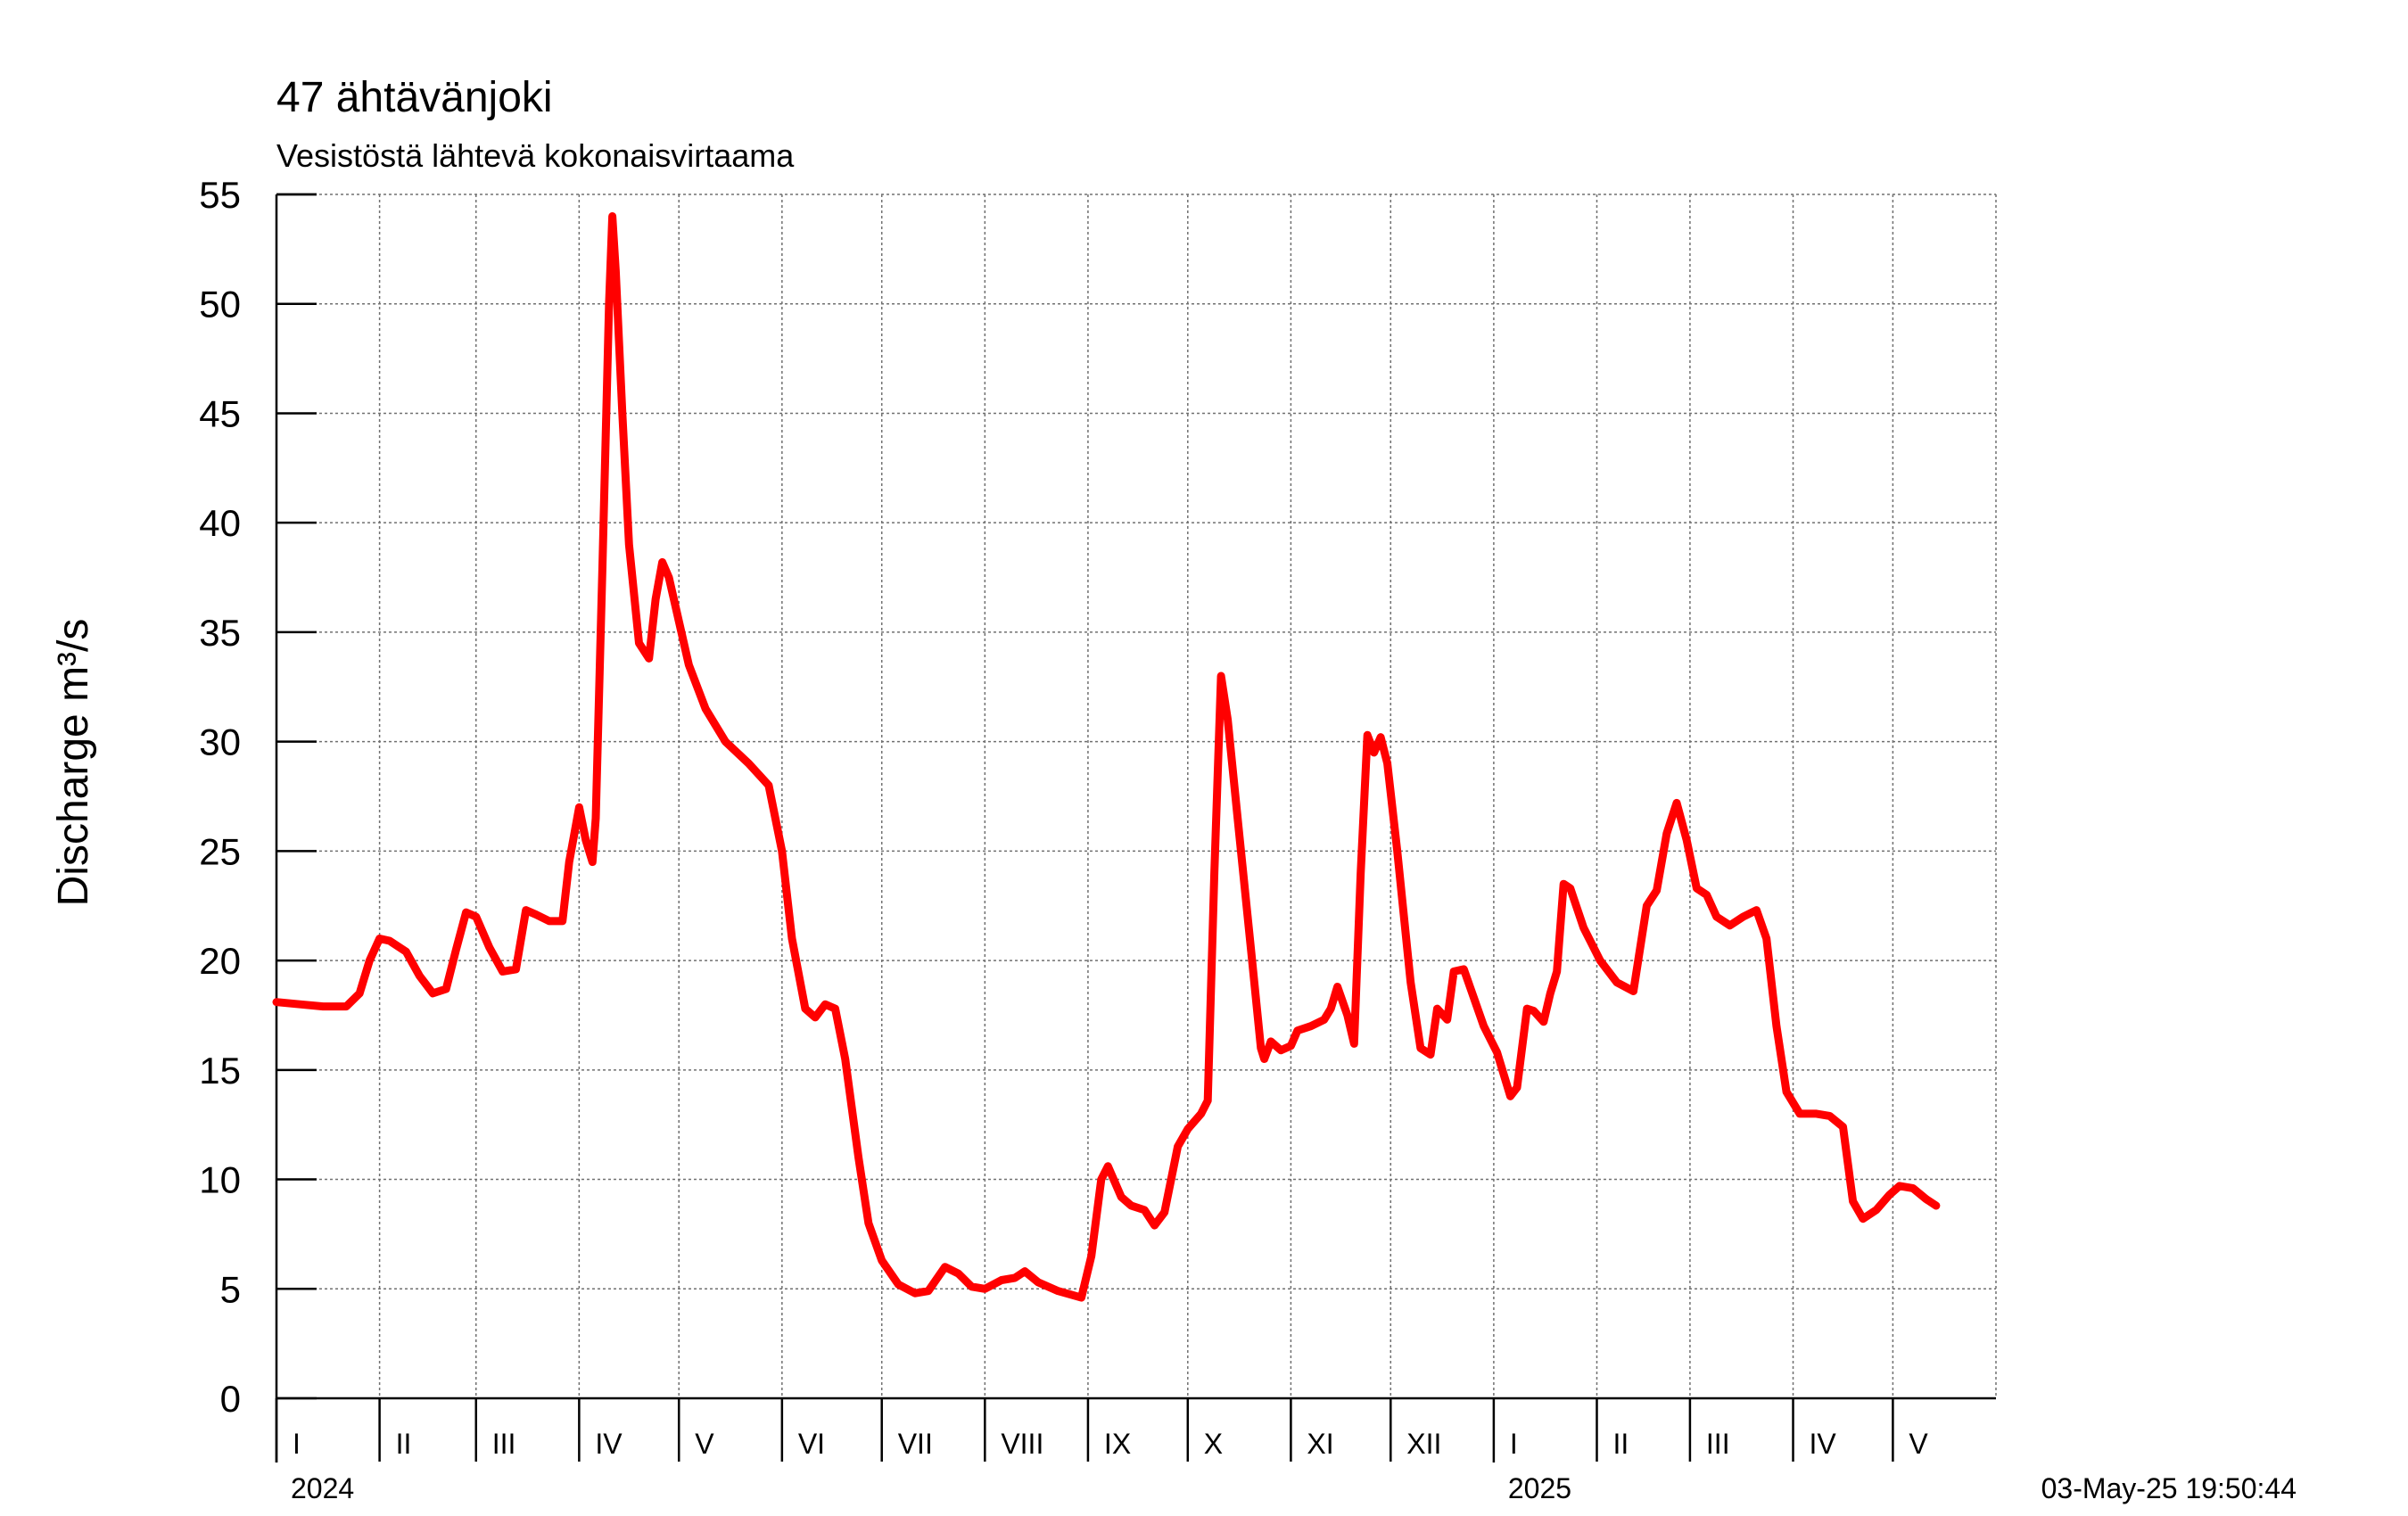 This screenshot has height=1516, width=2408. What do you see at coordinates (220, 633) in the screenshot?
I see `y-tick-label: 35` at bounding box center [220, 633].